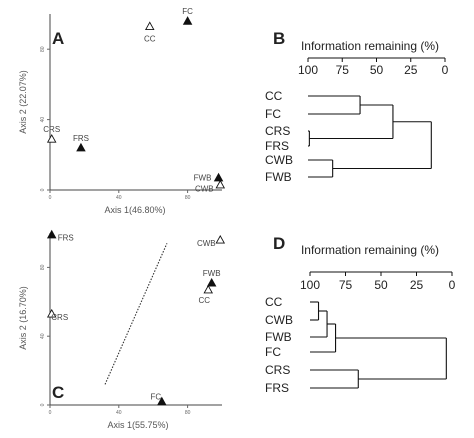  I want to click on panel-a-point-label-fwb: FWB, so click(203, 178).